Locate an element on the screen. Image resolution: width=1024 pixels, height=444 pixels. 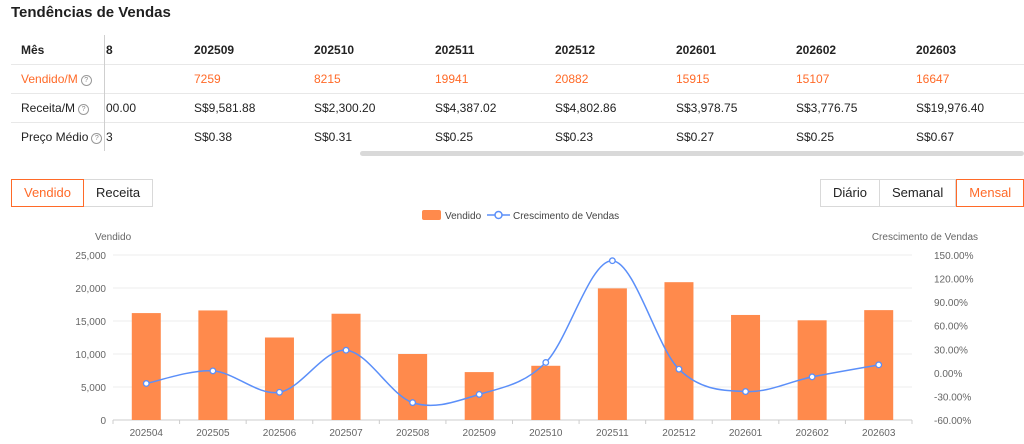
table-cell: S$4,802.86 is located at coordinates (586, 108).